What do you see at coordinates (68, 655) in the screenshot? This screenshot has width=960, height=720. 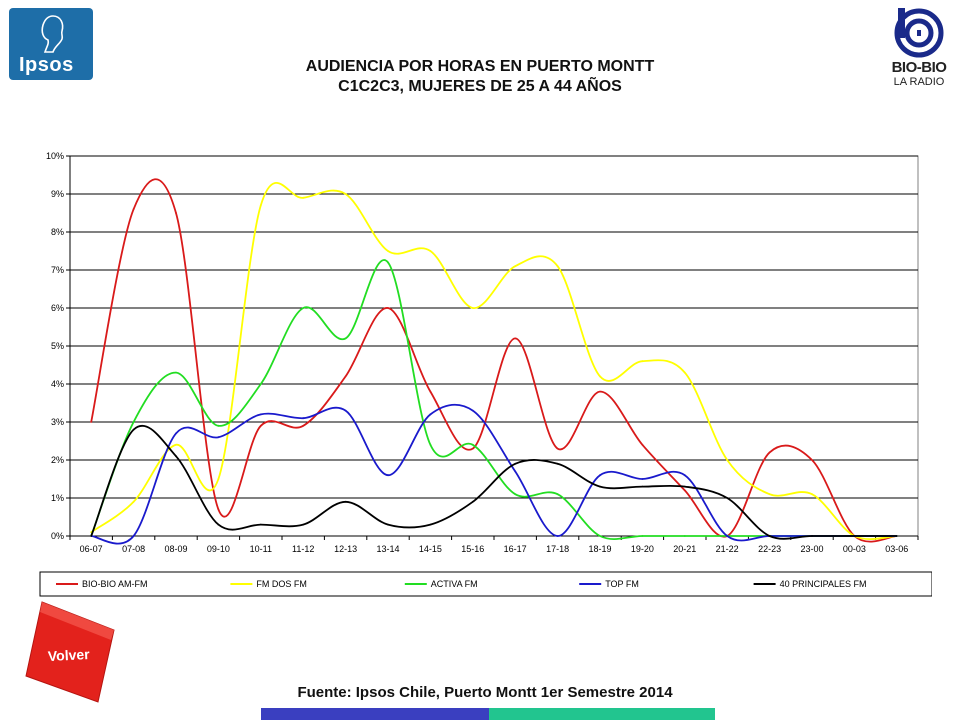 I see `volver-label: Volver` at bounding box center [68, 655].